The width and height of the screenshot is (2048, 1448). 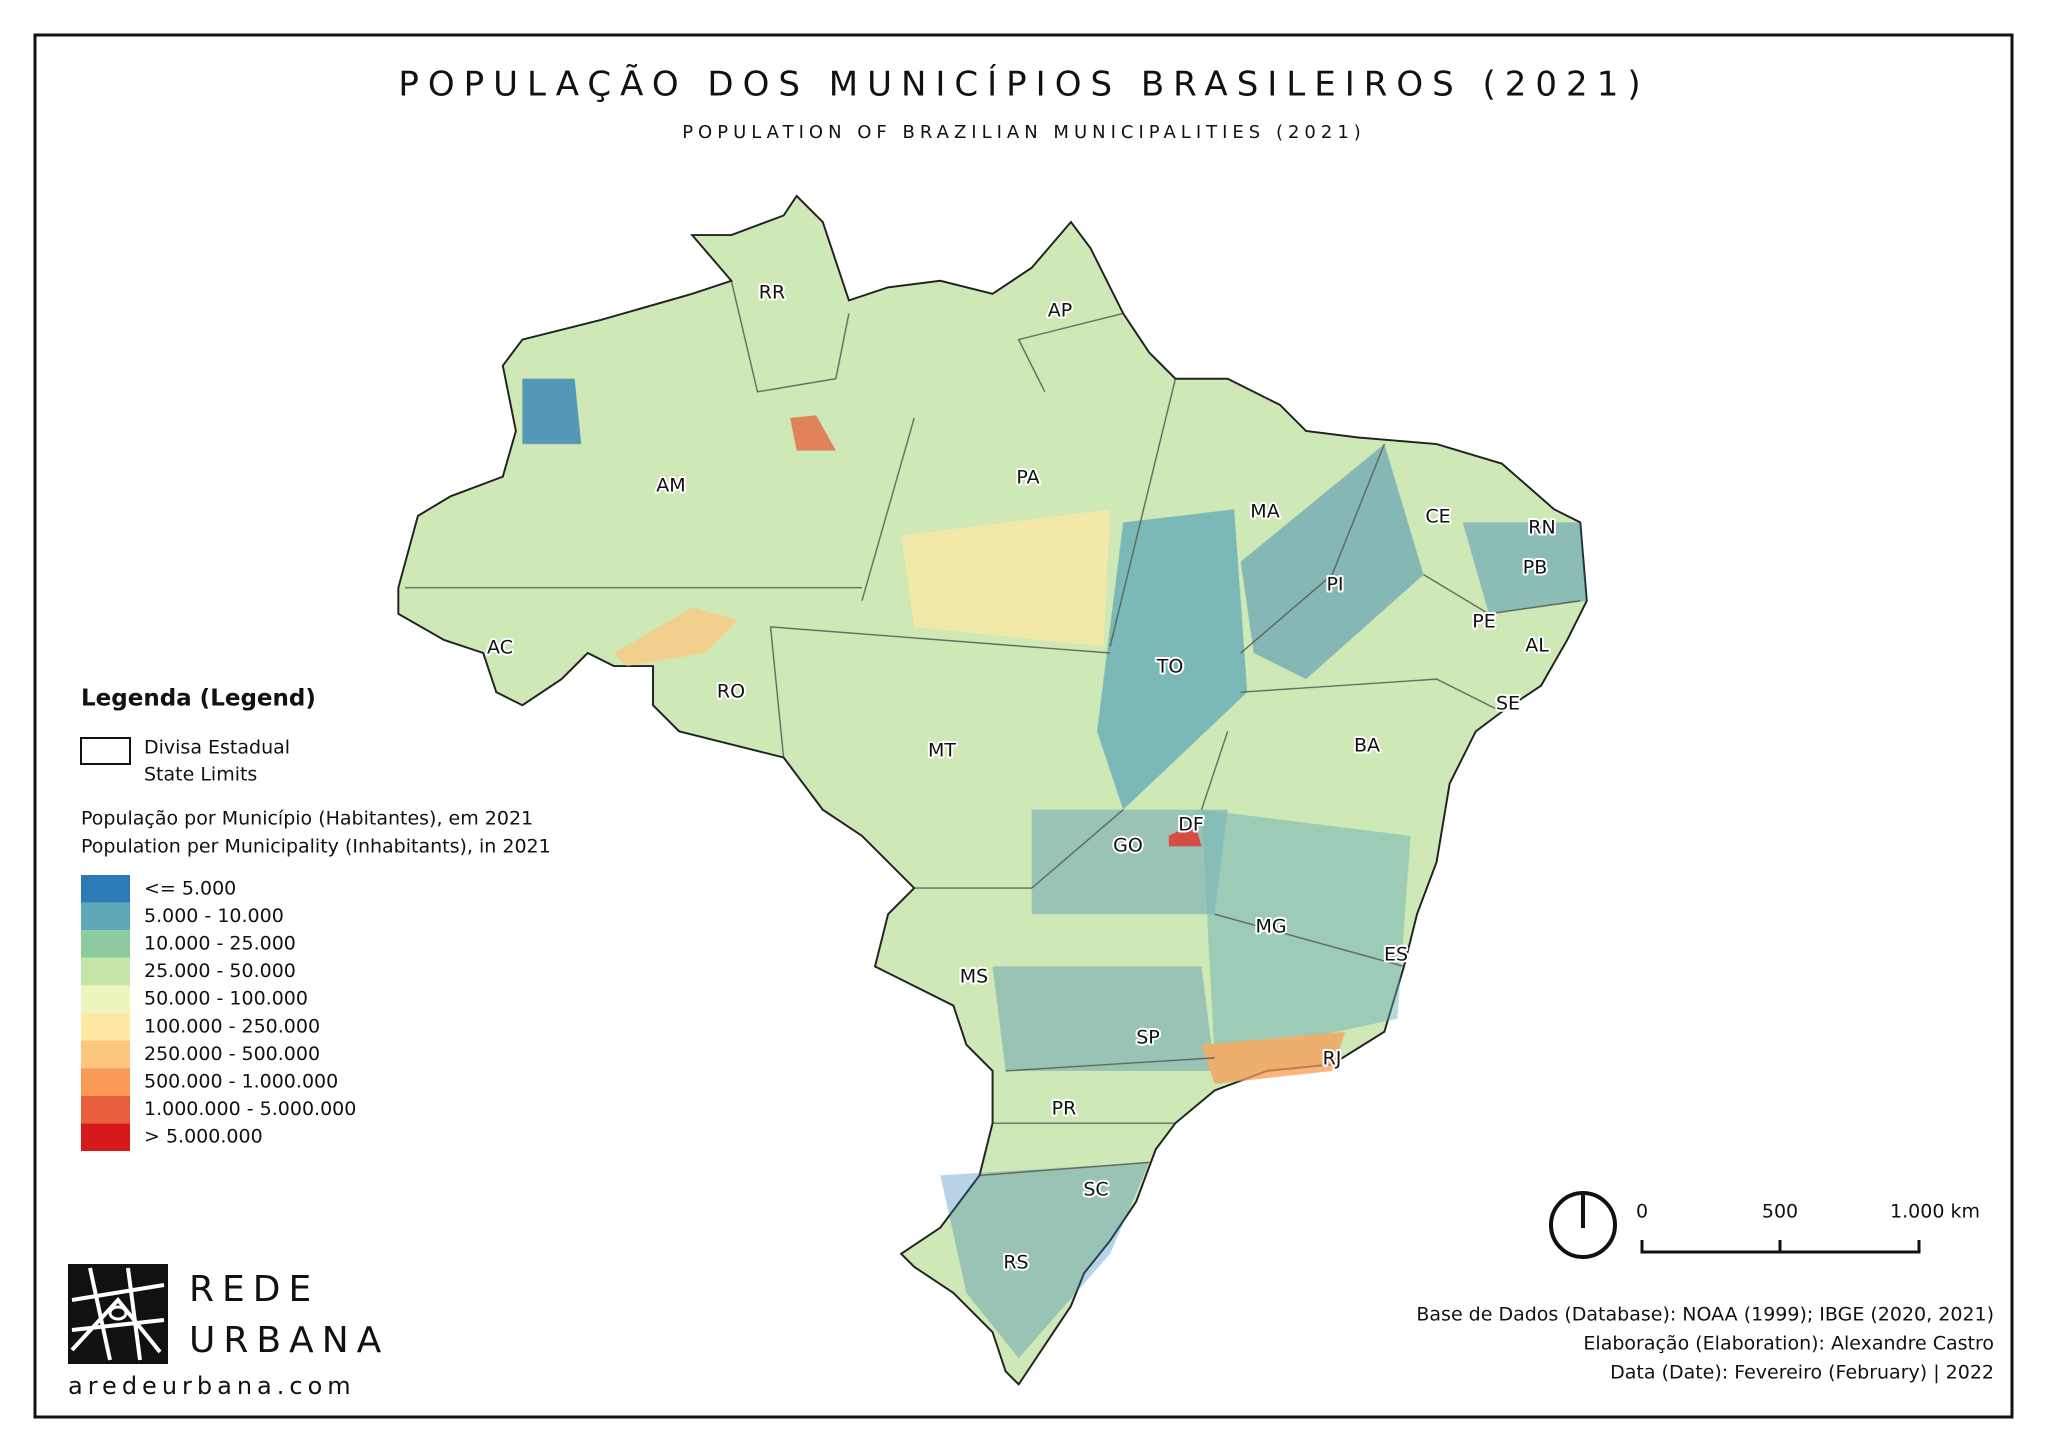 I want to click on state-label: GO, so click(x=1128, y=846).